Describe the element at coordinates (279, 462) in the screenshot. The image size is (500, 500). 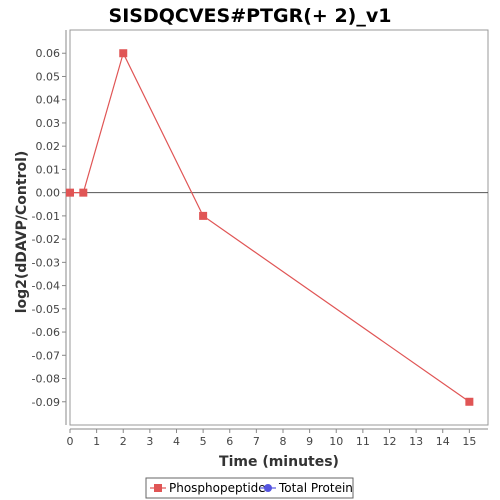
I see `x-axis-title: Time (minutes)` at that location.